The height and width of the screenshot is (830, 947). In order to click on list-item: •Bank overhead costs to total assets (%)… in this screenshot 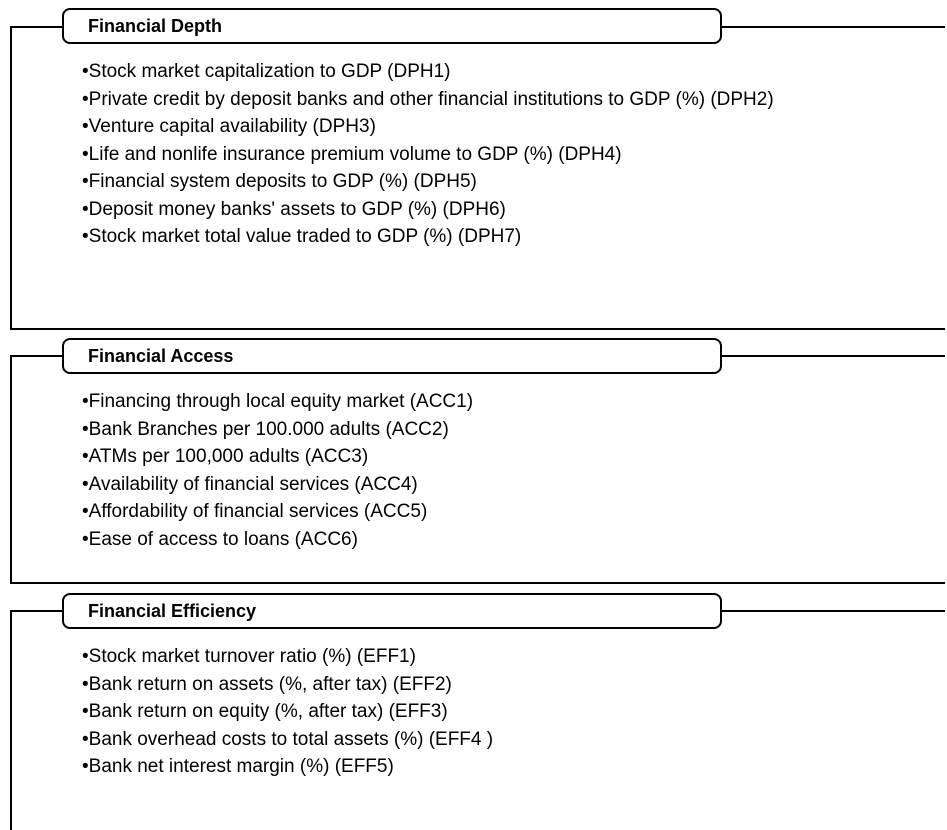, I will do `click(288, 739)`.